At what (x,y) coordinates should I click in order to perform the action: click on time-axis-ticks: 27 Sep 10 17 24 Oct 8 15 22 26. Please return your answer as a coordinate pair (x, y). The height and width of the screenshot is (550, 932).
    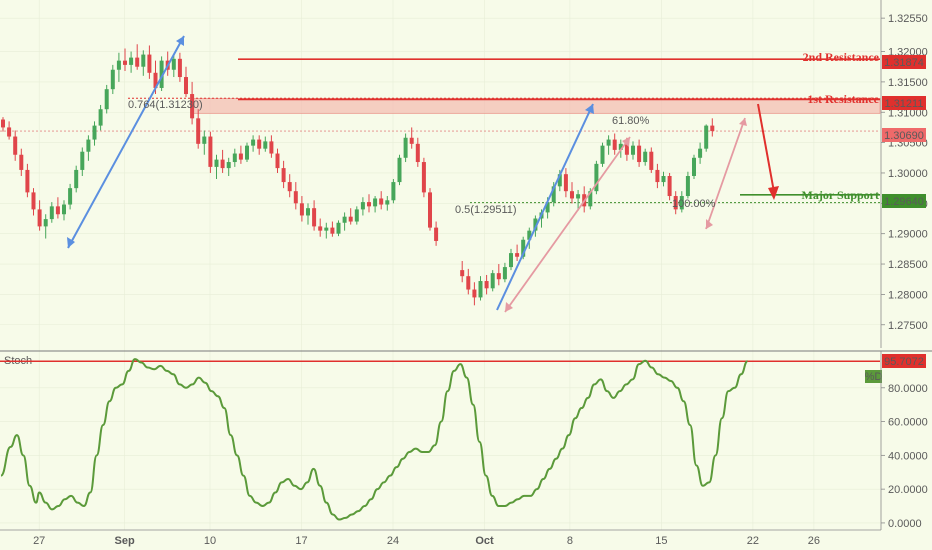
    Looking at the image, I should click on (426, 541).